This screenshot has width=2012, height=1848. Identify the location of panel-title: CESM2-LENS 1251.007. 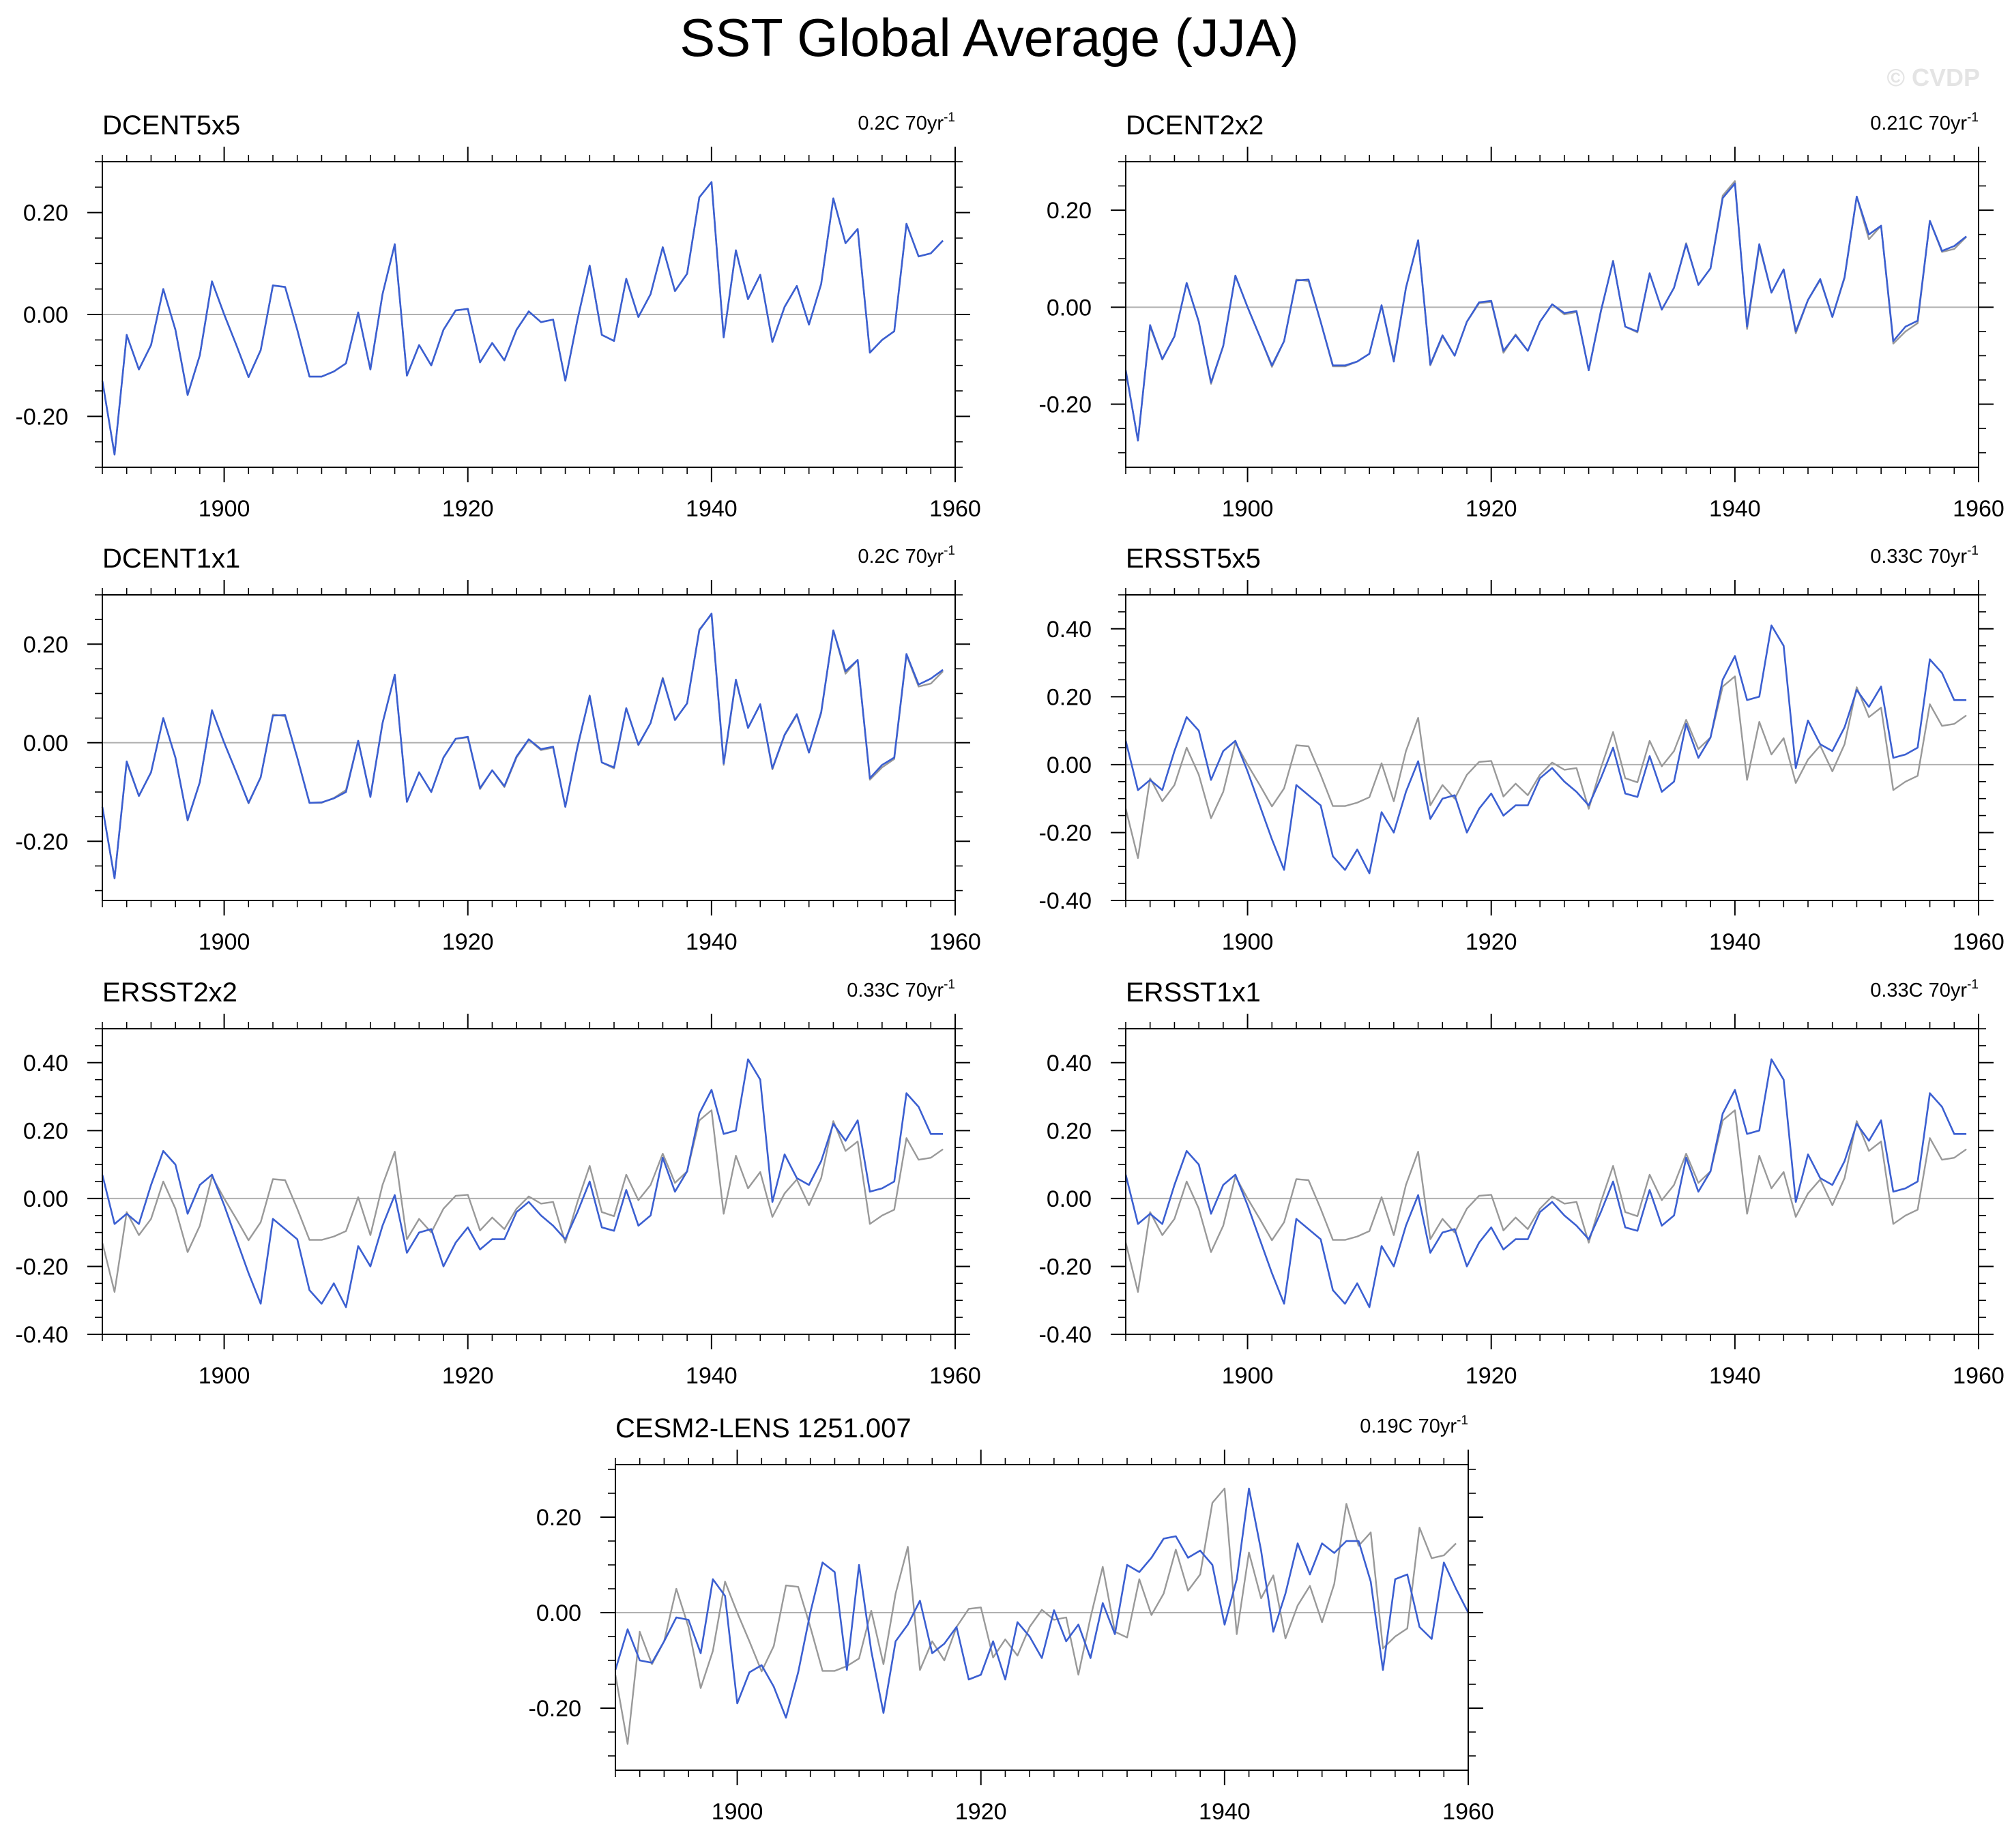
(764, 1428).